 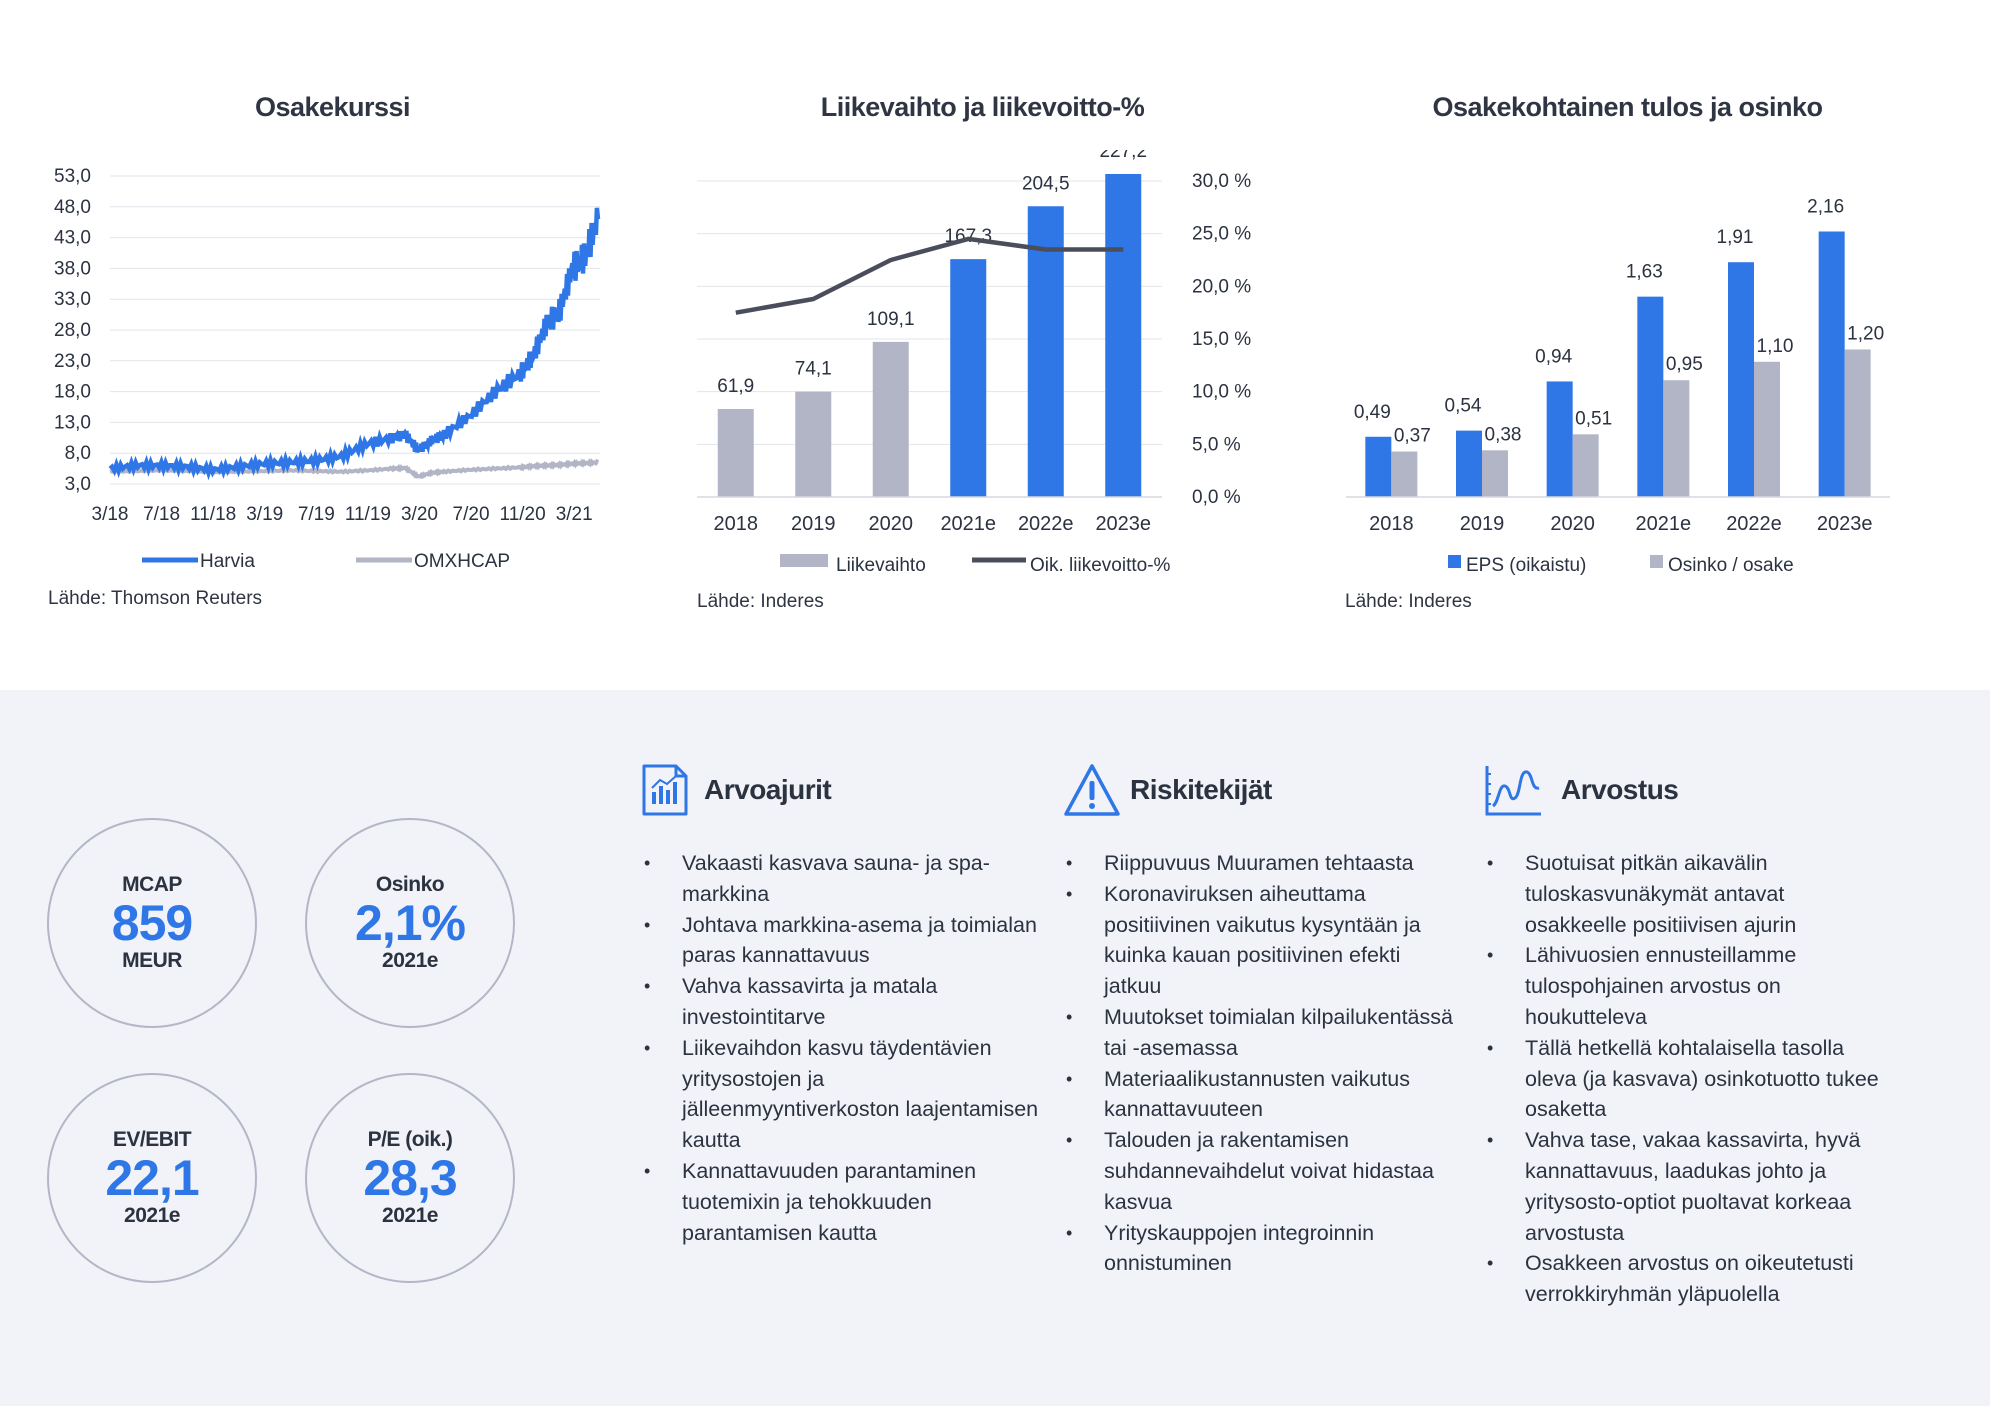 I want to click on series-line-margin, so click(x=929, y=275).